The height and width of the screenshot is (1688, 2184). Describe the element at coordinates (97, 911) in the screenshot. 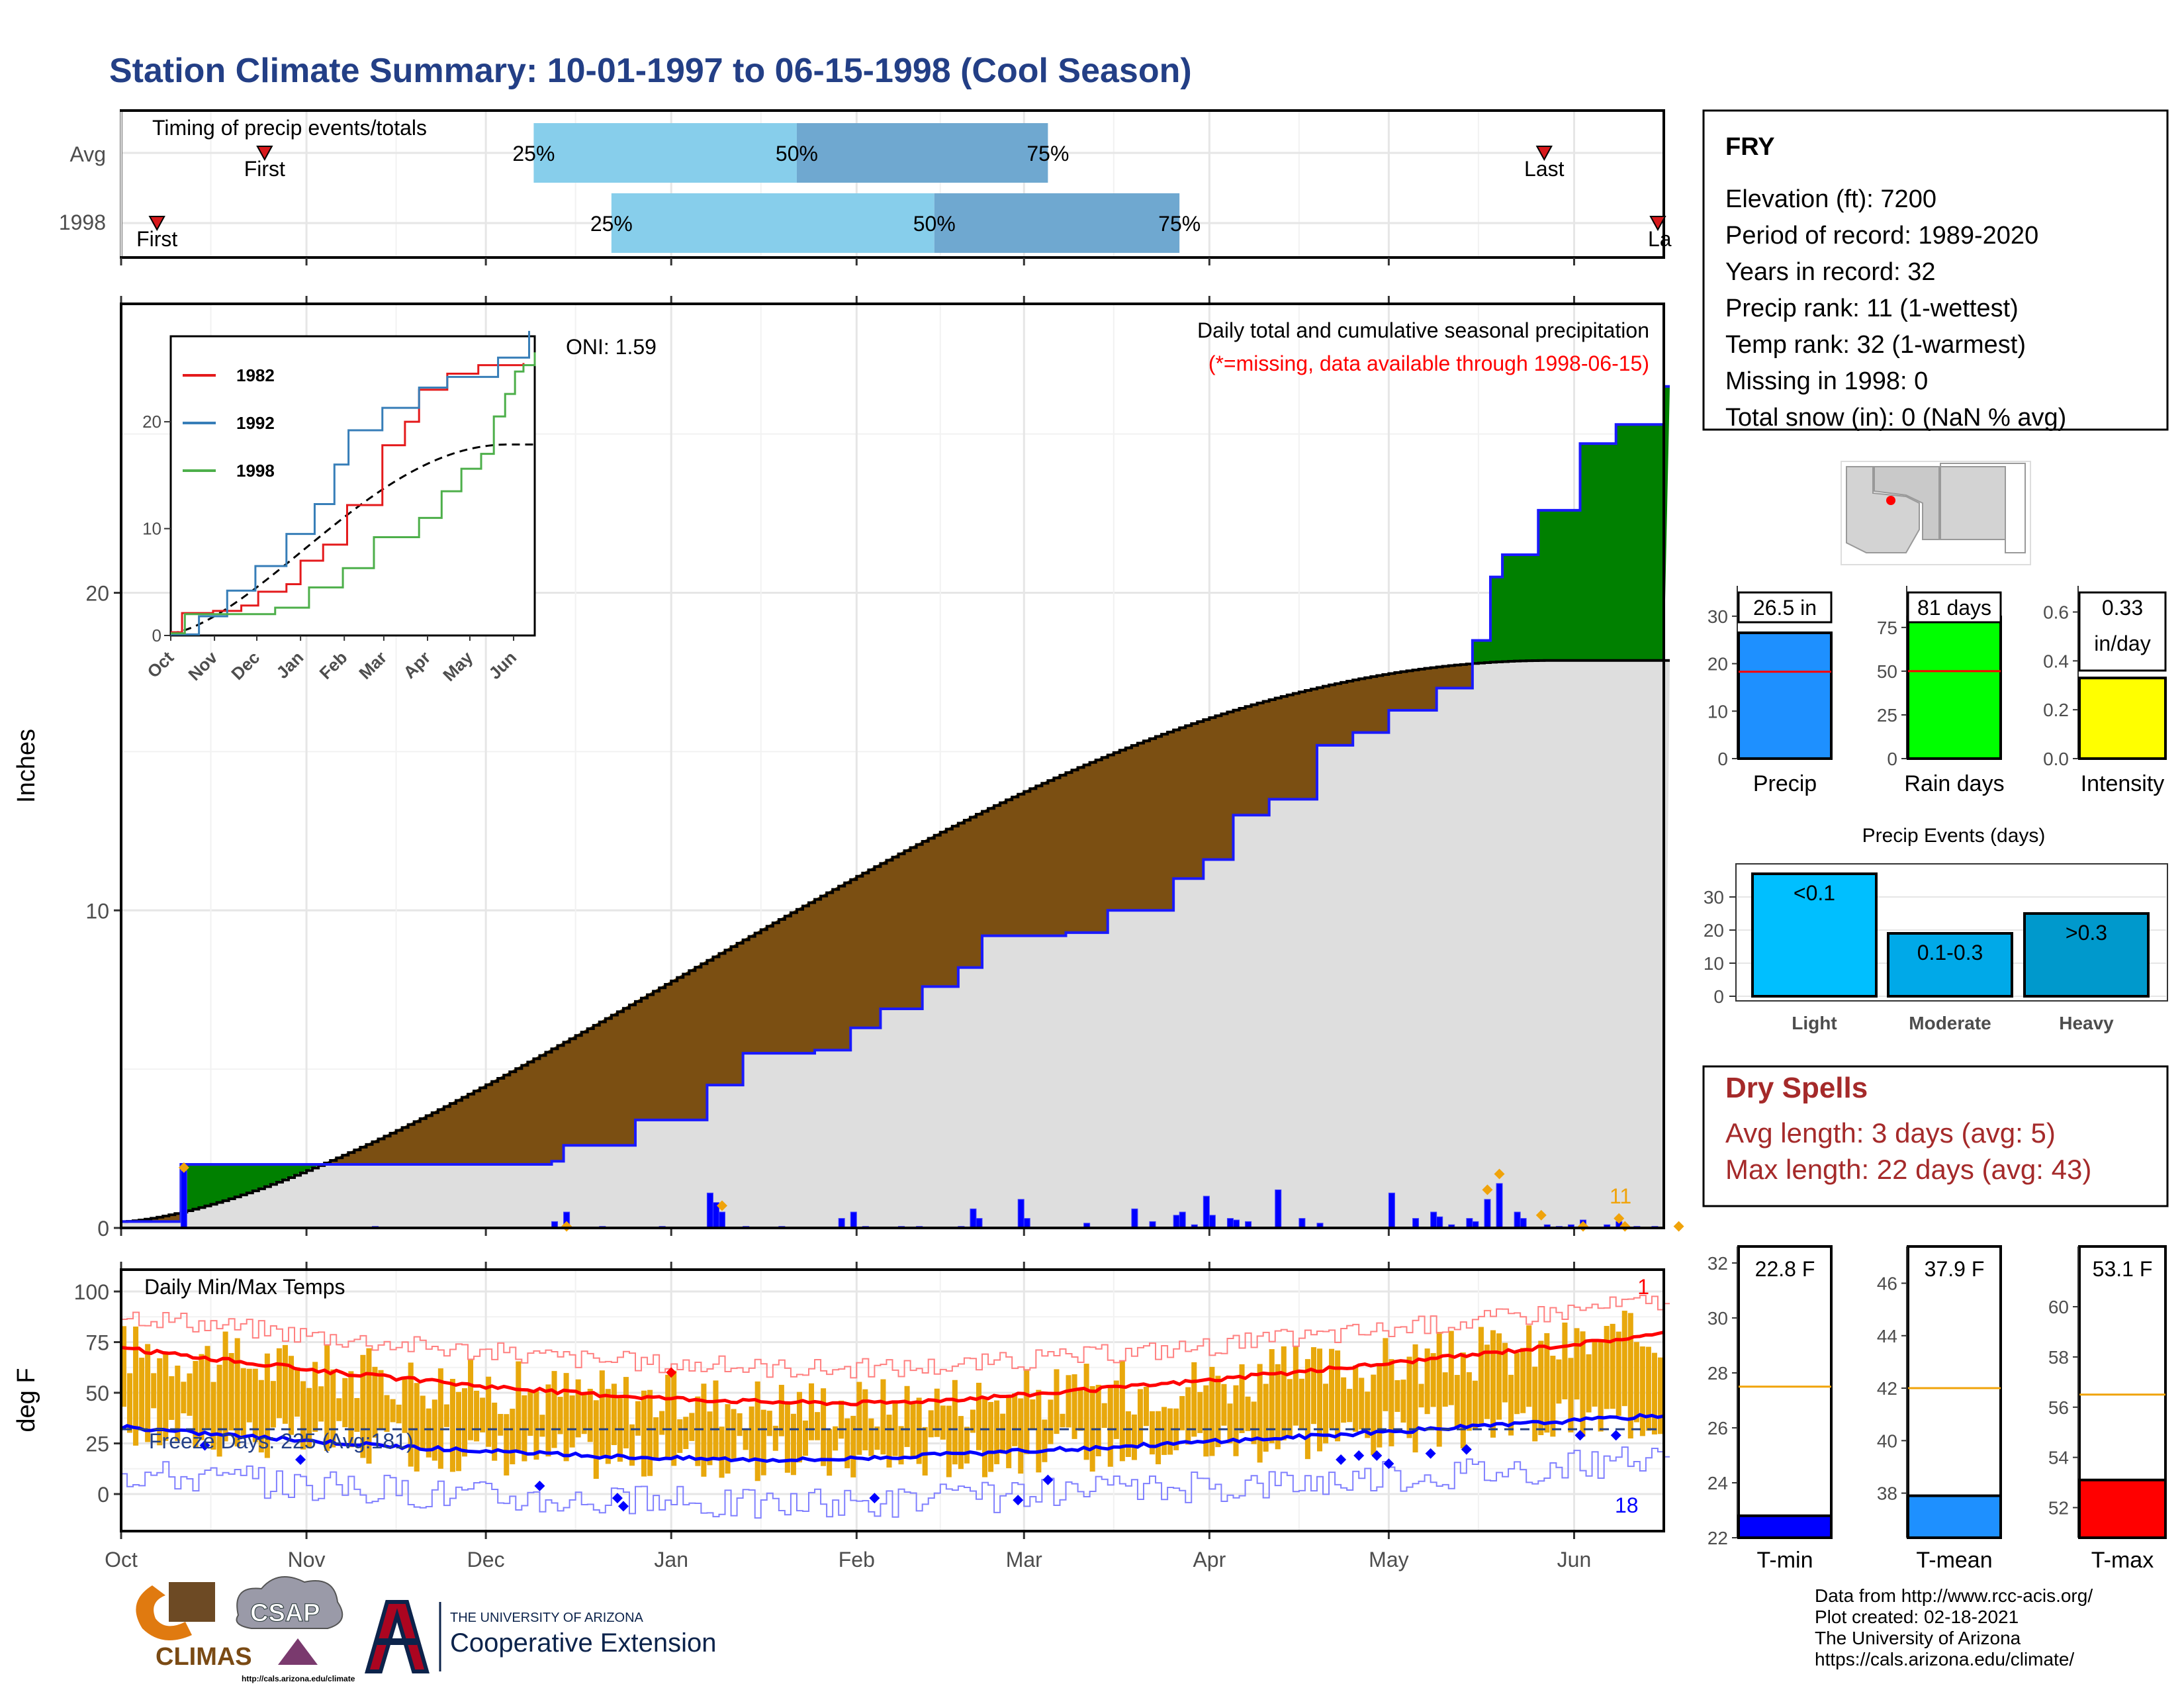

I see `precip-y-tick-label: 10` at that location.